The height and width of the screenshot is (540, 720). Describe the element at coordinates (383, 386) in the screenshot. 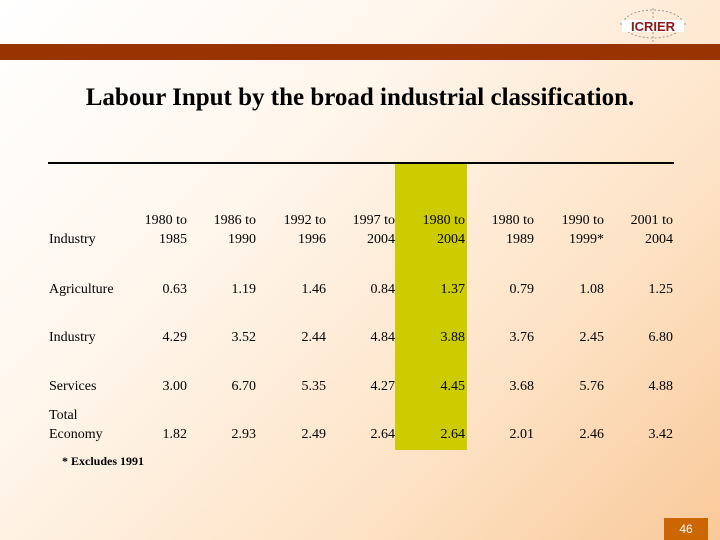

I see `table-cell: 4.27` at that location.